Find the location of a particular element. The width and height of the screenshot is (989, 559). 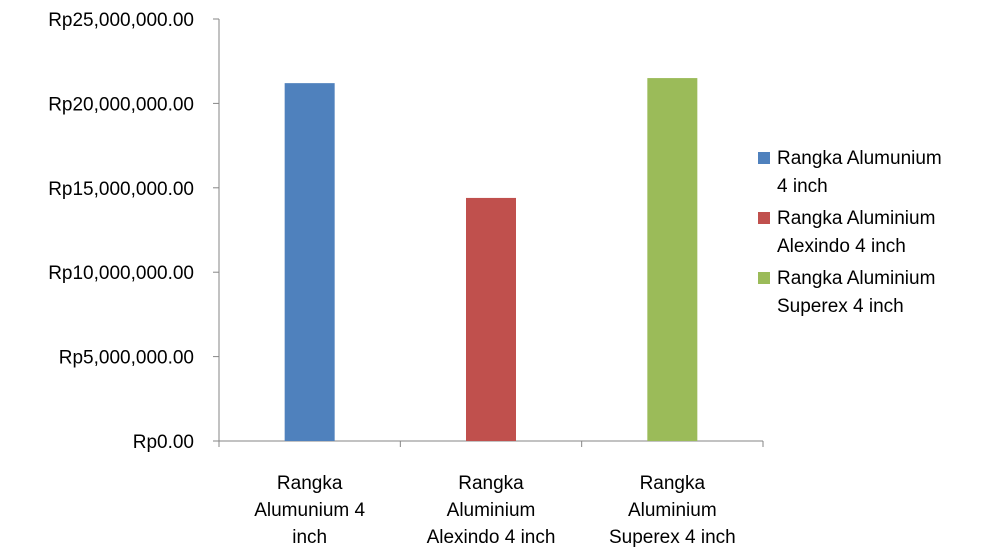

x-tick-label-line: Alumunium 4 is located at coordinates (309, 510).